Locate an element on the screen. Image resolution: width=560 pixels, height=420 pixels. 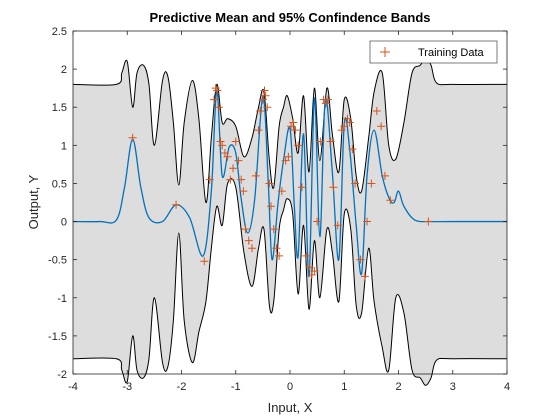
x-tick-label: 1 is located at coordinates (344, 387).